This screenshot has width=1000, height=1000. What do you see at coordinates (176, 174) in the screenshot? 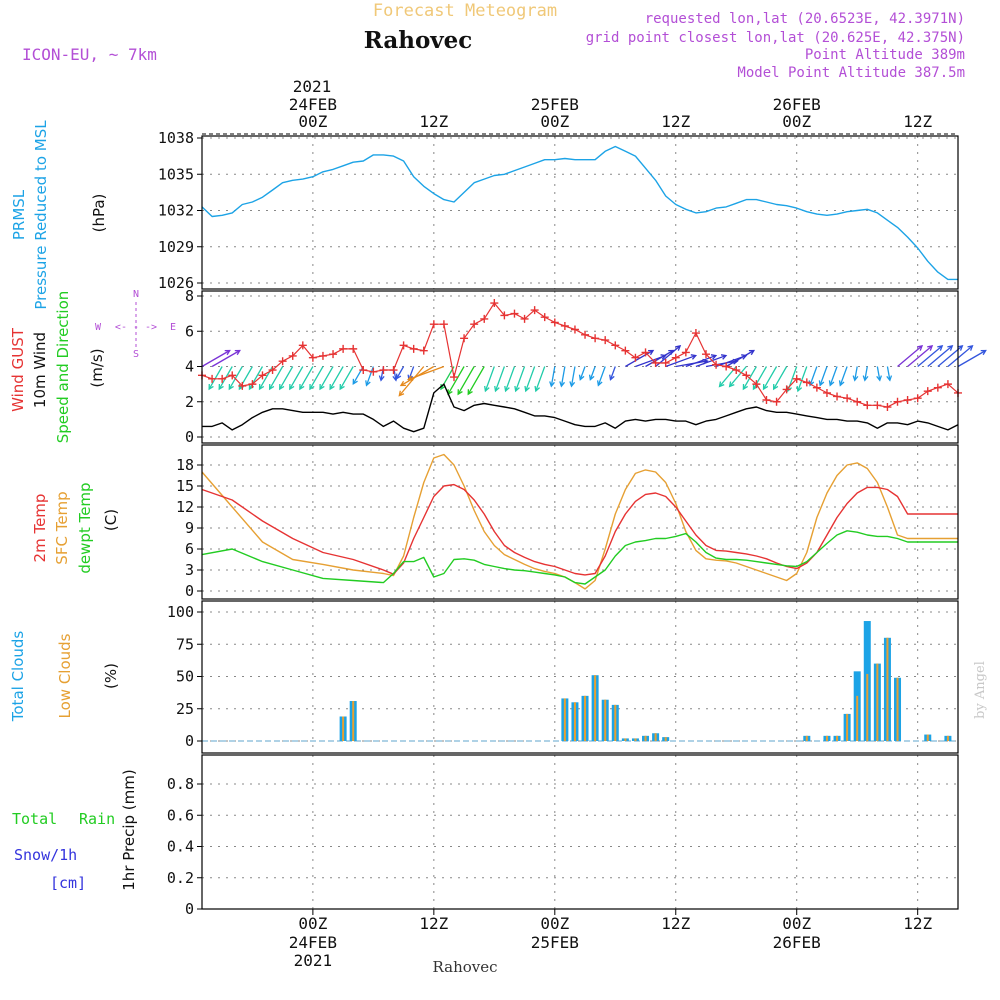
I see `pressure-ytick-label: 1035` at bounding box center [176, 174].